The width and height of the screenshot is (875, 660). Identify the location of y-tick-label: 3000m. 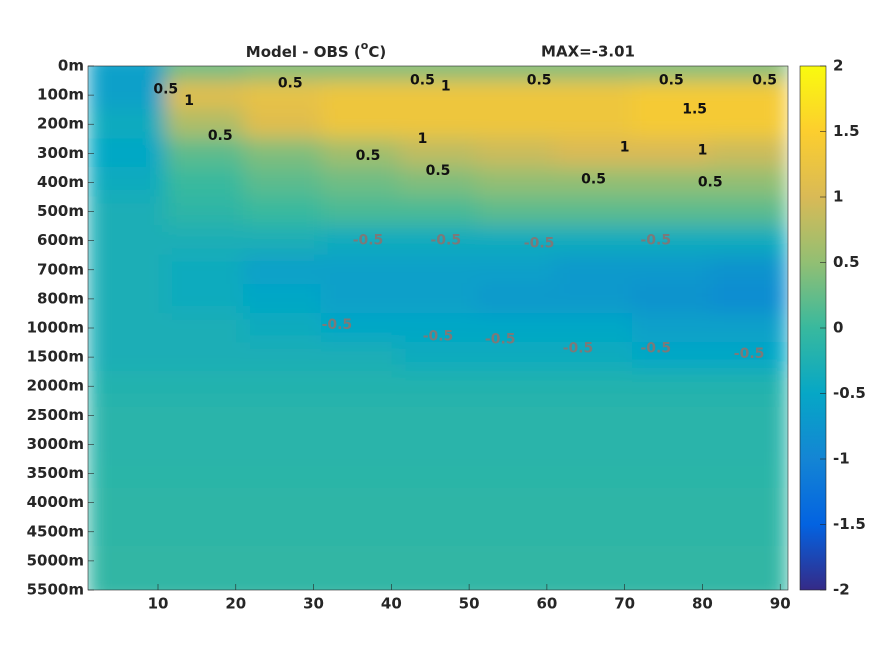
(55, 444).